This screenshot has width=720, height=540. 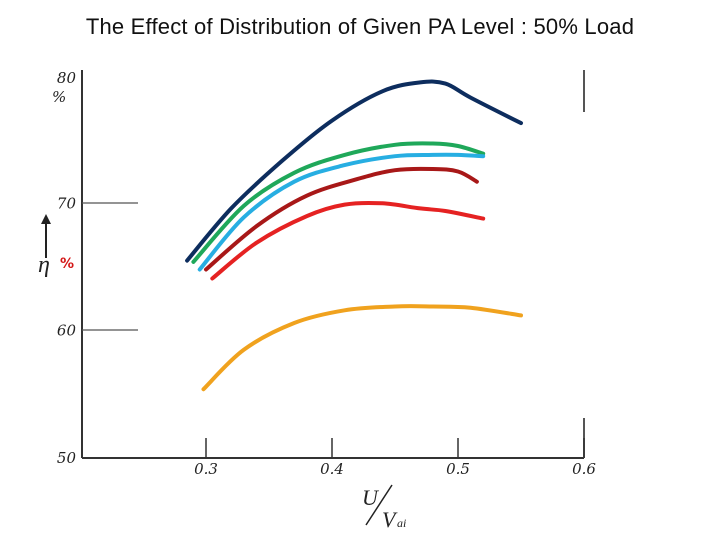 What do you see at coordinates (332, 469) in the screenshot?
I see `x-tick-label: 0.4` at bounding box center [332, 469].